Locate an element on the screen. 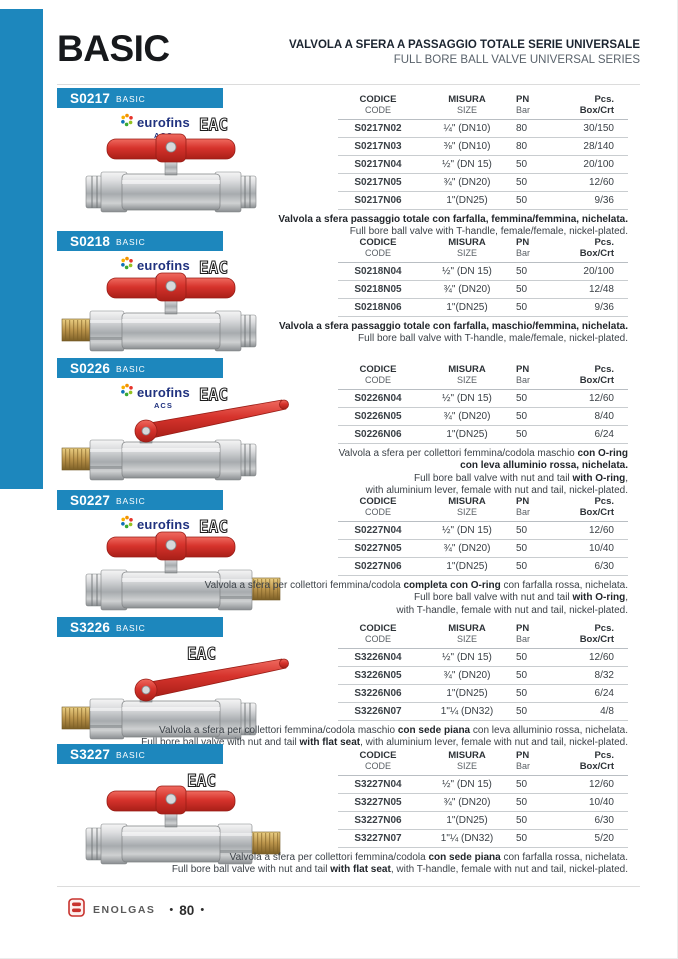 This screenshot has width=678, height=959. eurofins-flower-icon is located at coordinates (127, 392).